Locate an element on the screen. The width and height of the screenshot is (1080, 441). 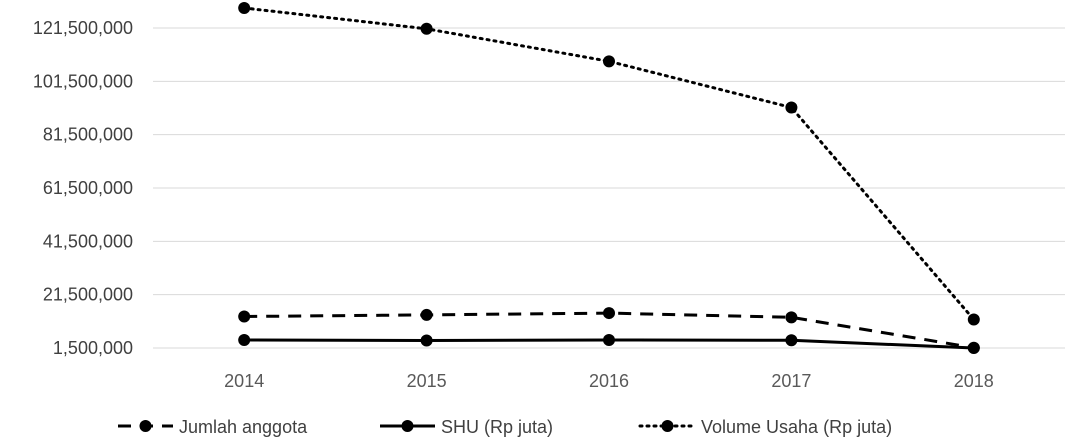
y-tick-label: 101,500,000 is located at coordinates (83, 81).